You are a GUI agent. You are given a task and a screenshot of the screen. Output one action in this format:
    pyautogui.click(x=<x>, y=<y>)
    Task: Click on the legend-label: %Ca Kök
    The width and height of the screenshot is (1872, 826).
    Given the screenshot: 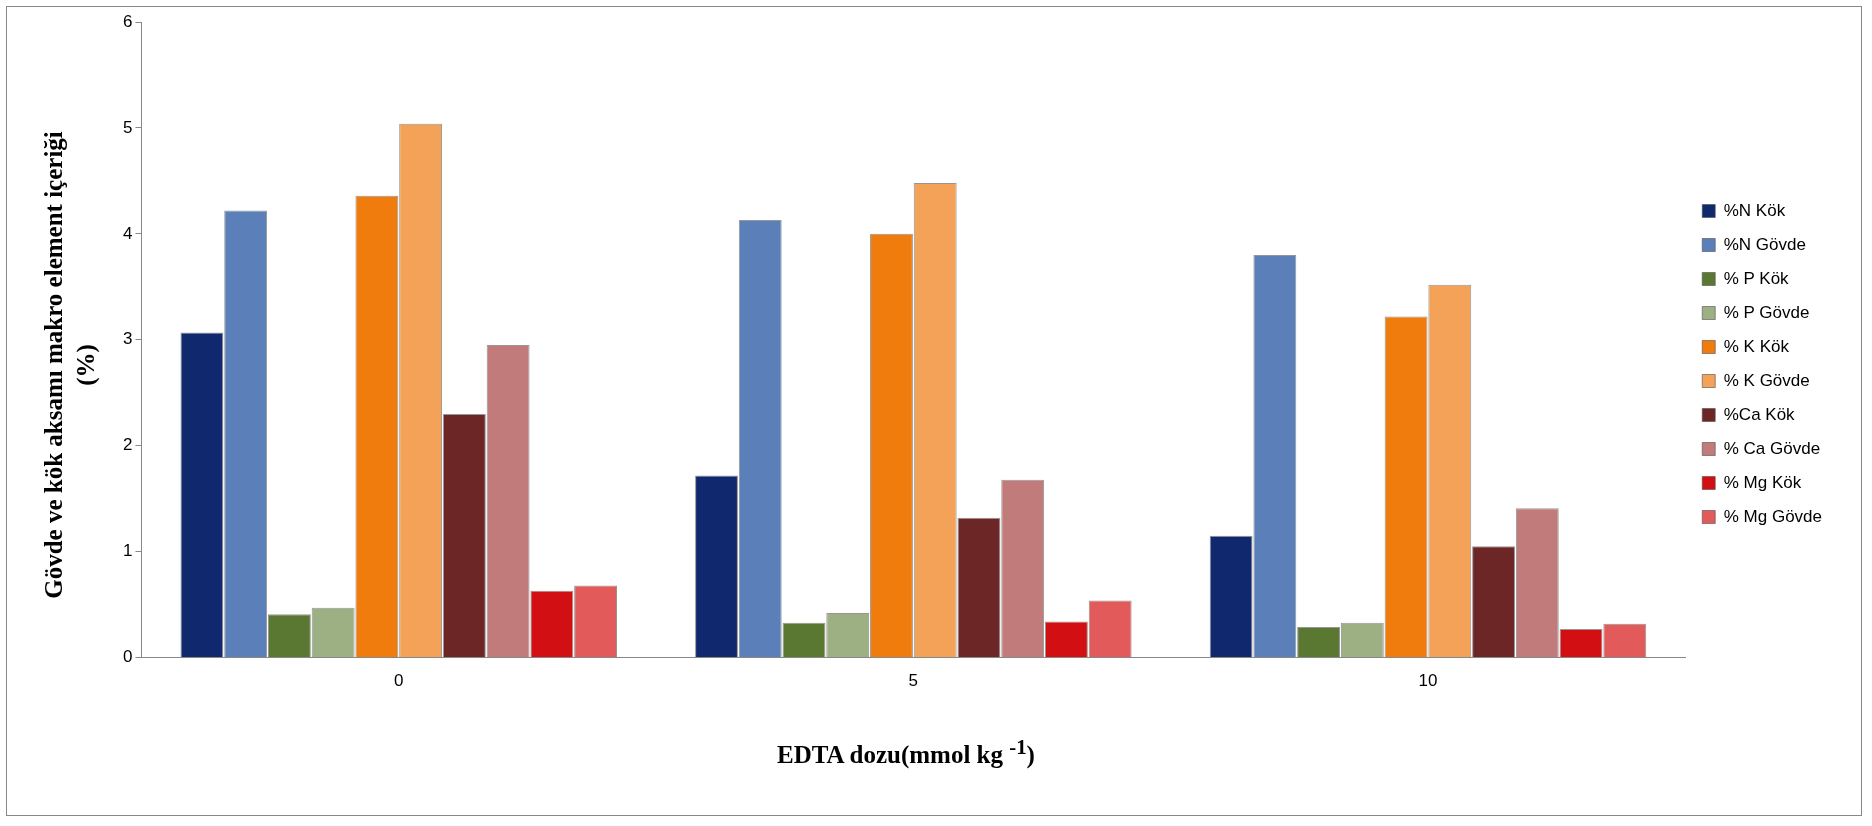 What is the action you would take?
    pyautogui.click(x=1759, y=414)
    